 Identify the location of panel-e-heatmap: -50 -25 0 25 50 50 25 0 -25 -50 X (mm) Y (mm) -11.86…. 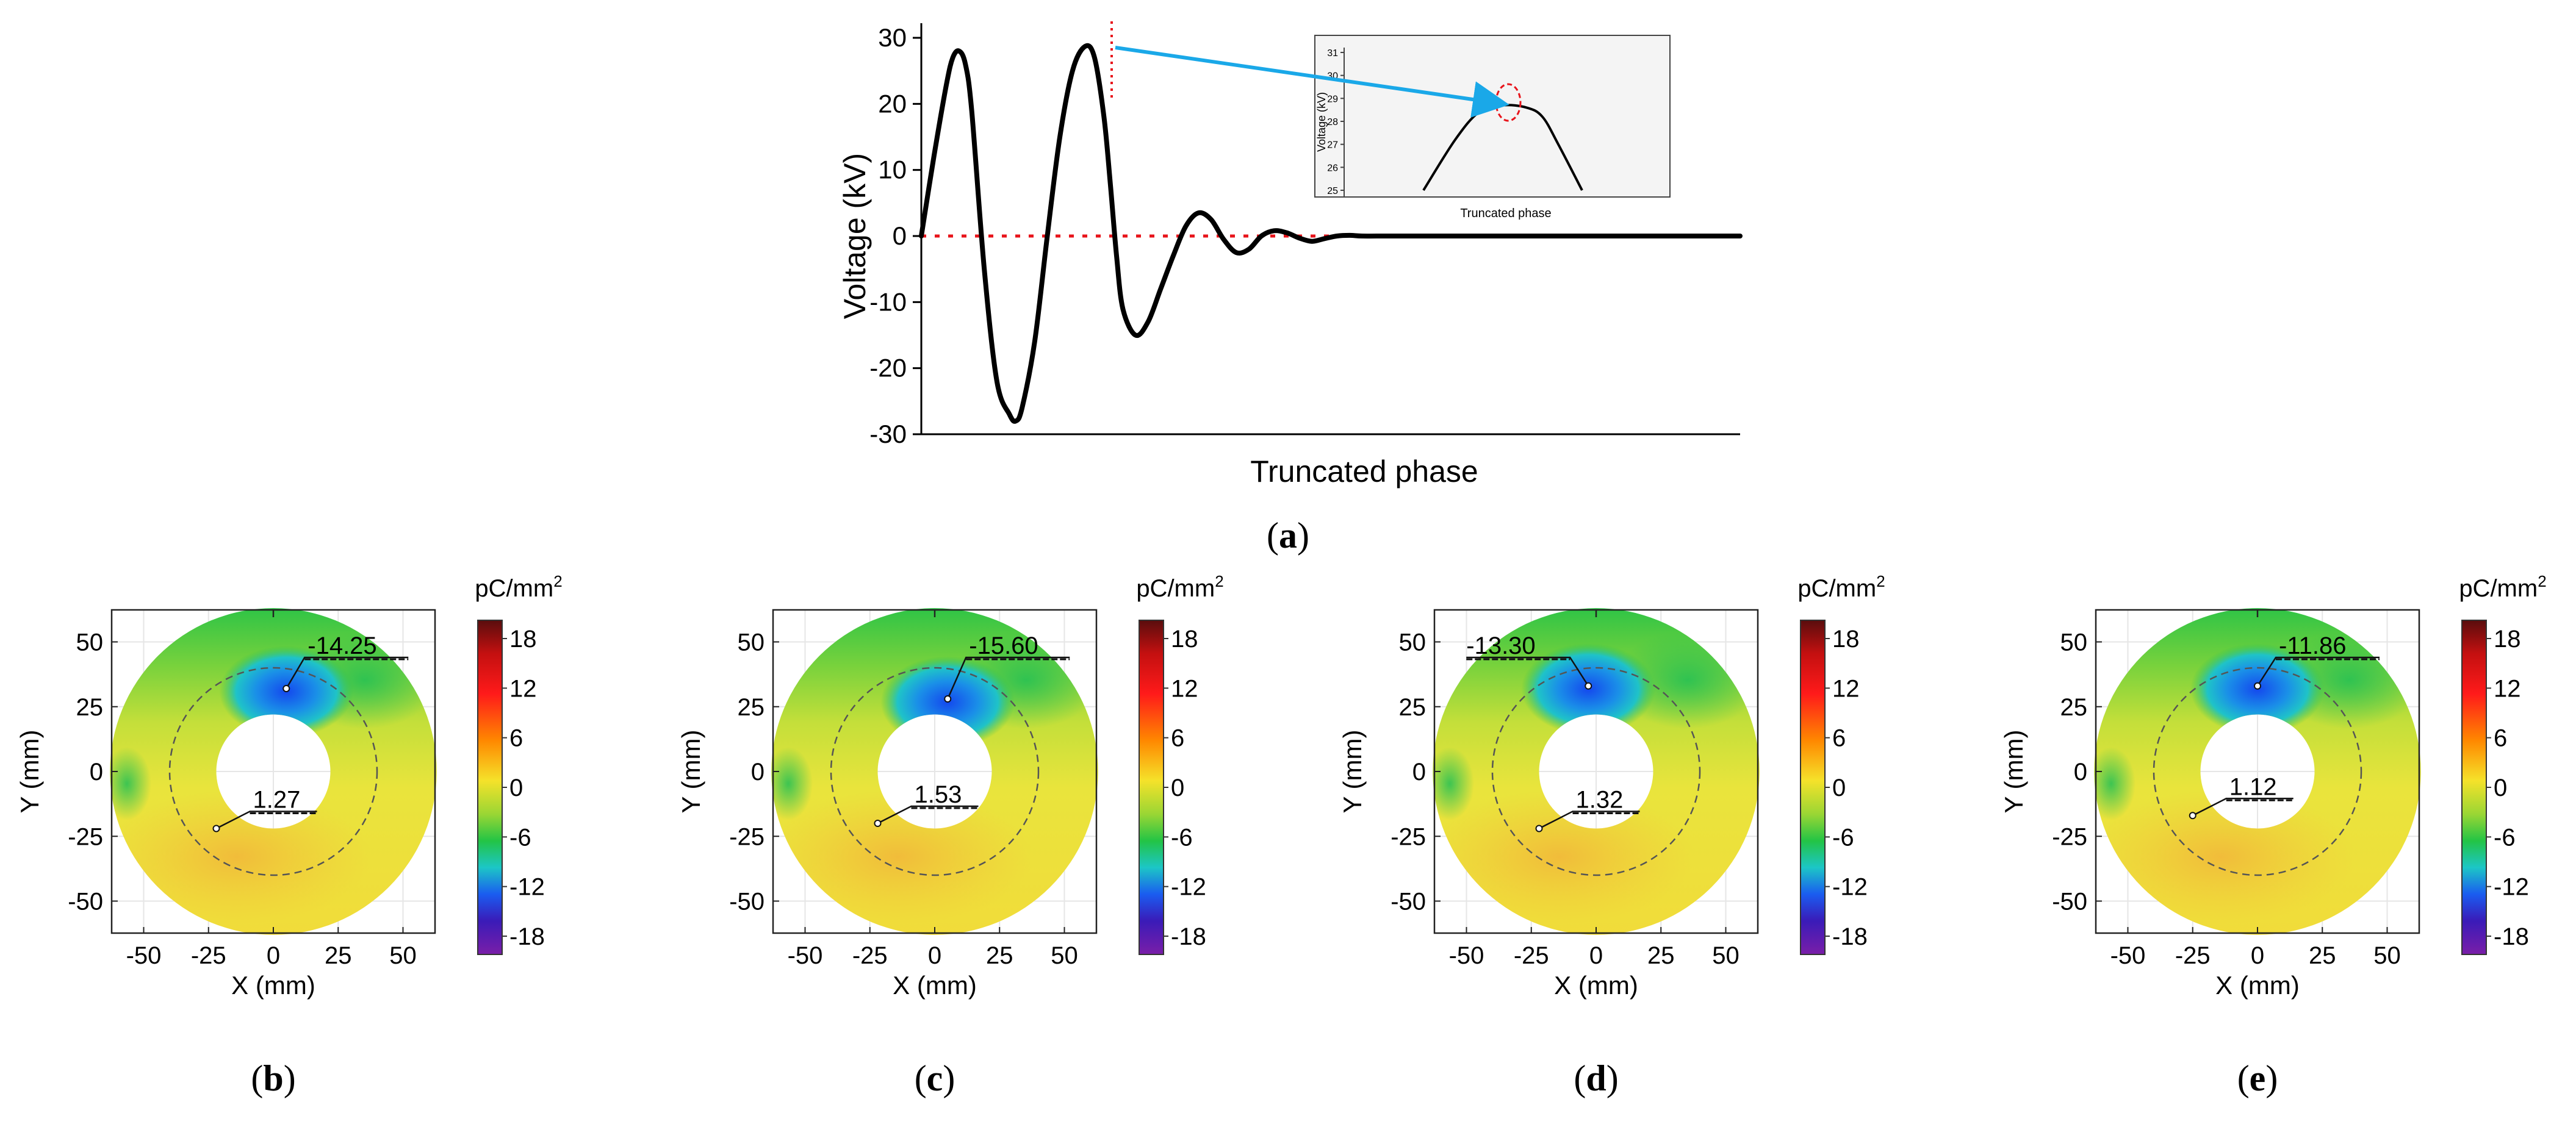
(2273, 835).